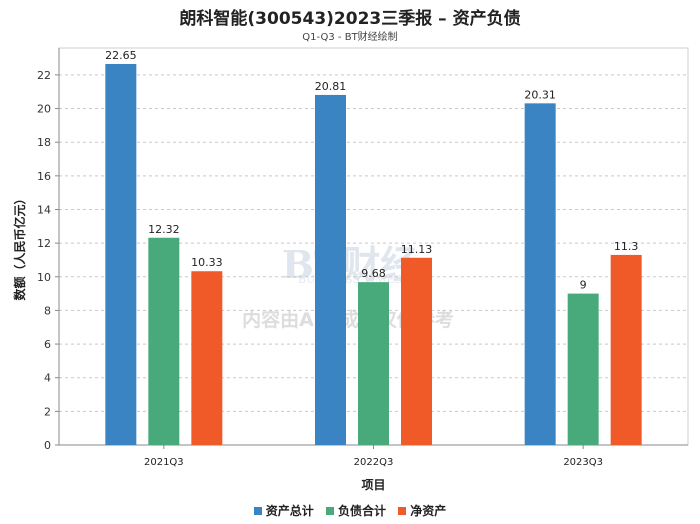 The height and width of the screenshot is (524, 700). Describe the element at coordinates (583, 285) in the screenshot. I see `bar-value-label: 9` at that location.